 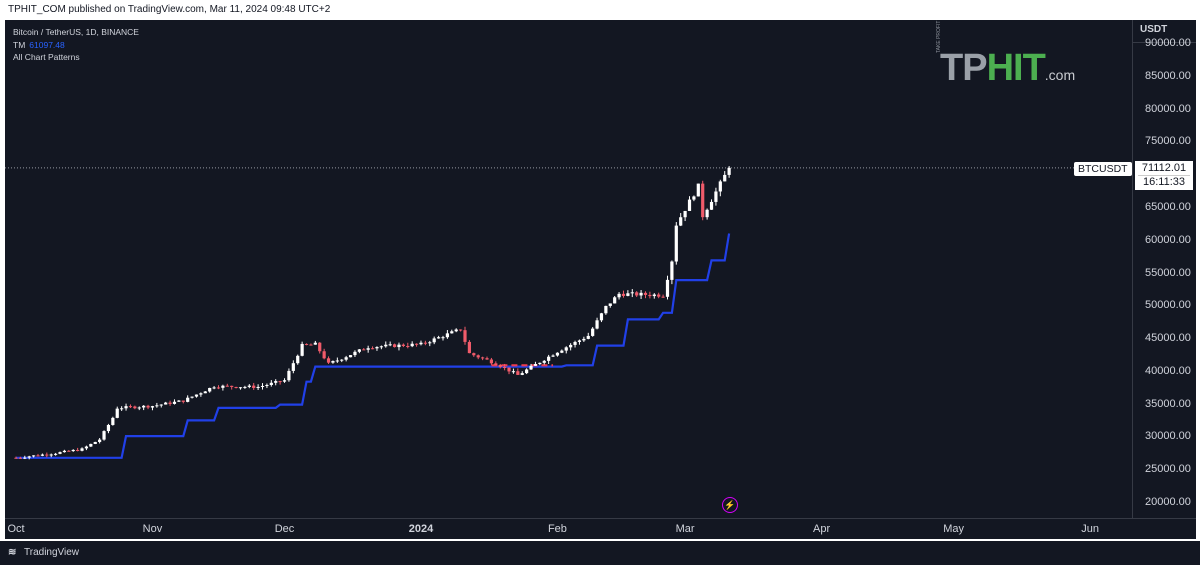 I want to click on logo-hit: HIT, so click(x=1016, y=68).